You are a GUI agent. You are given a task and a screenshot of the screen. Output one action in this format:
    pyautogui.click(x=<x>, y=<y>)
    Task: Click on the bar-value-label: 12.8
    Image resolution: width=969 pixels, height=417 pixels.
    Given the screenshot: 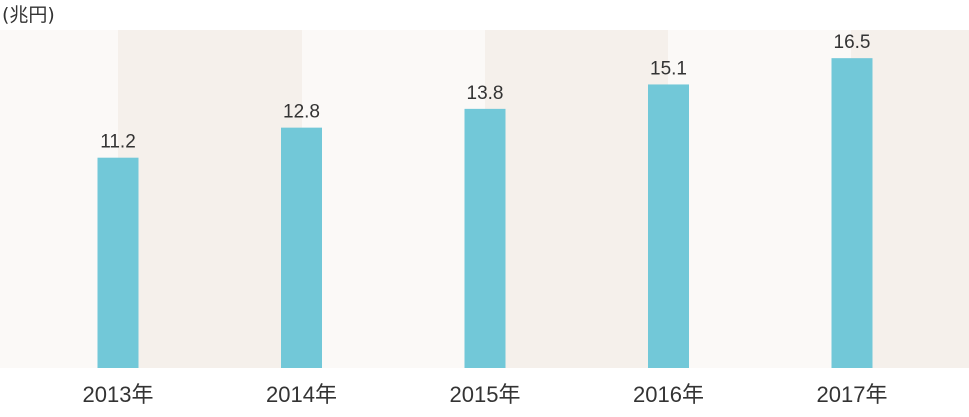 What is the action you would take?
    pyautogui.click(x=301, y=112)
    